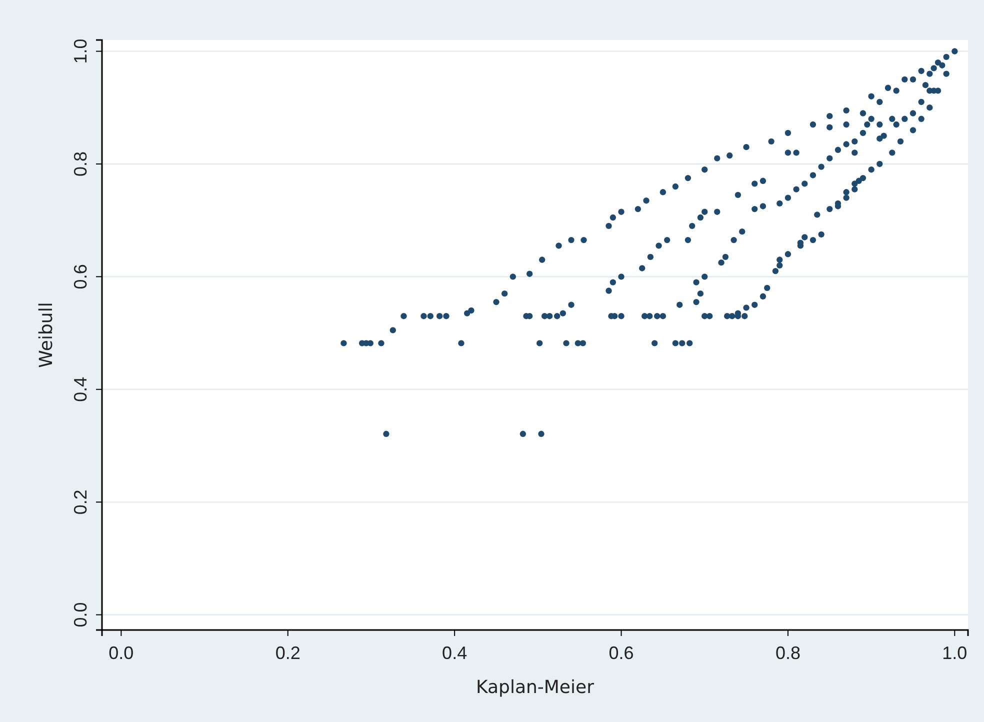  Describe the element at coordinates (80, 277) in the screenshot. I see `y-tick-label: 0.6` at that location.